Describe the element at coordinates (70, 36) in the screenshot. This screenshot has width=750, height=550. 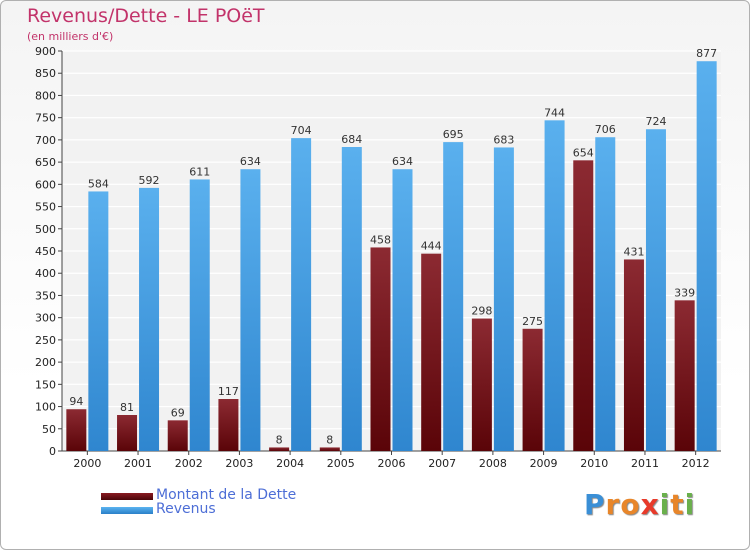
I see `chart-subtitle: (en milliers d'€)` at that location.